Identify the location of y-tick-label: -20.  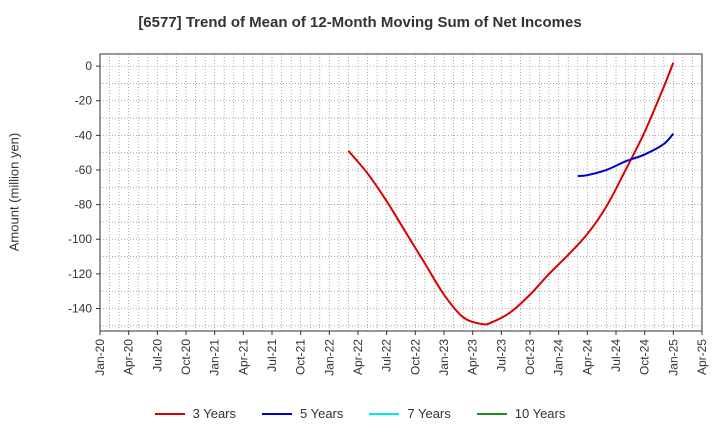
(84, 101).